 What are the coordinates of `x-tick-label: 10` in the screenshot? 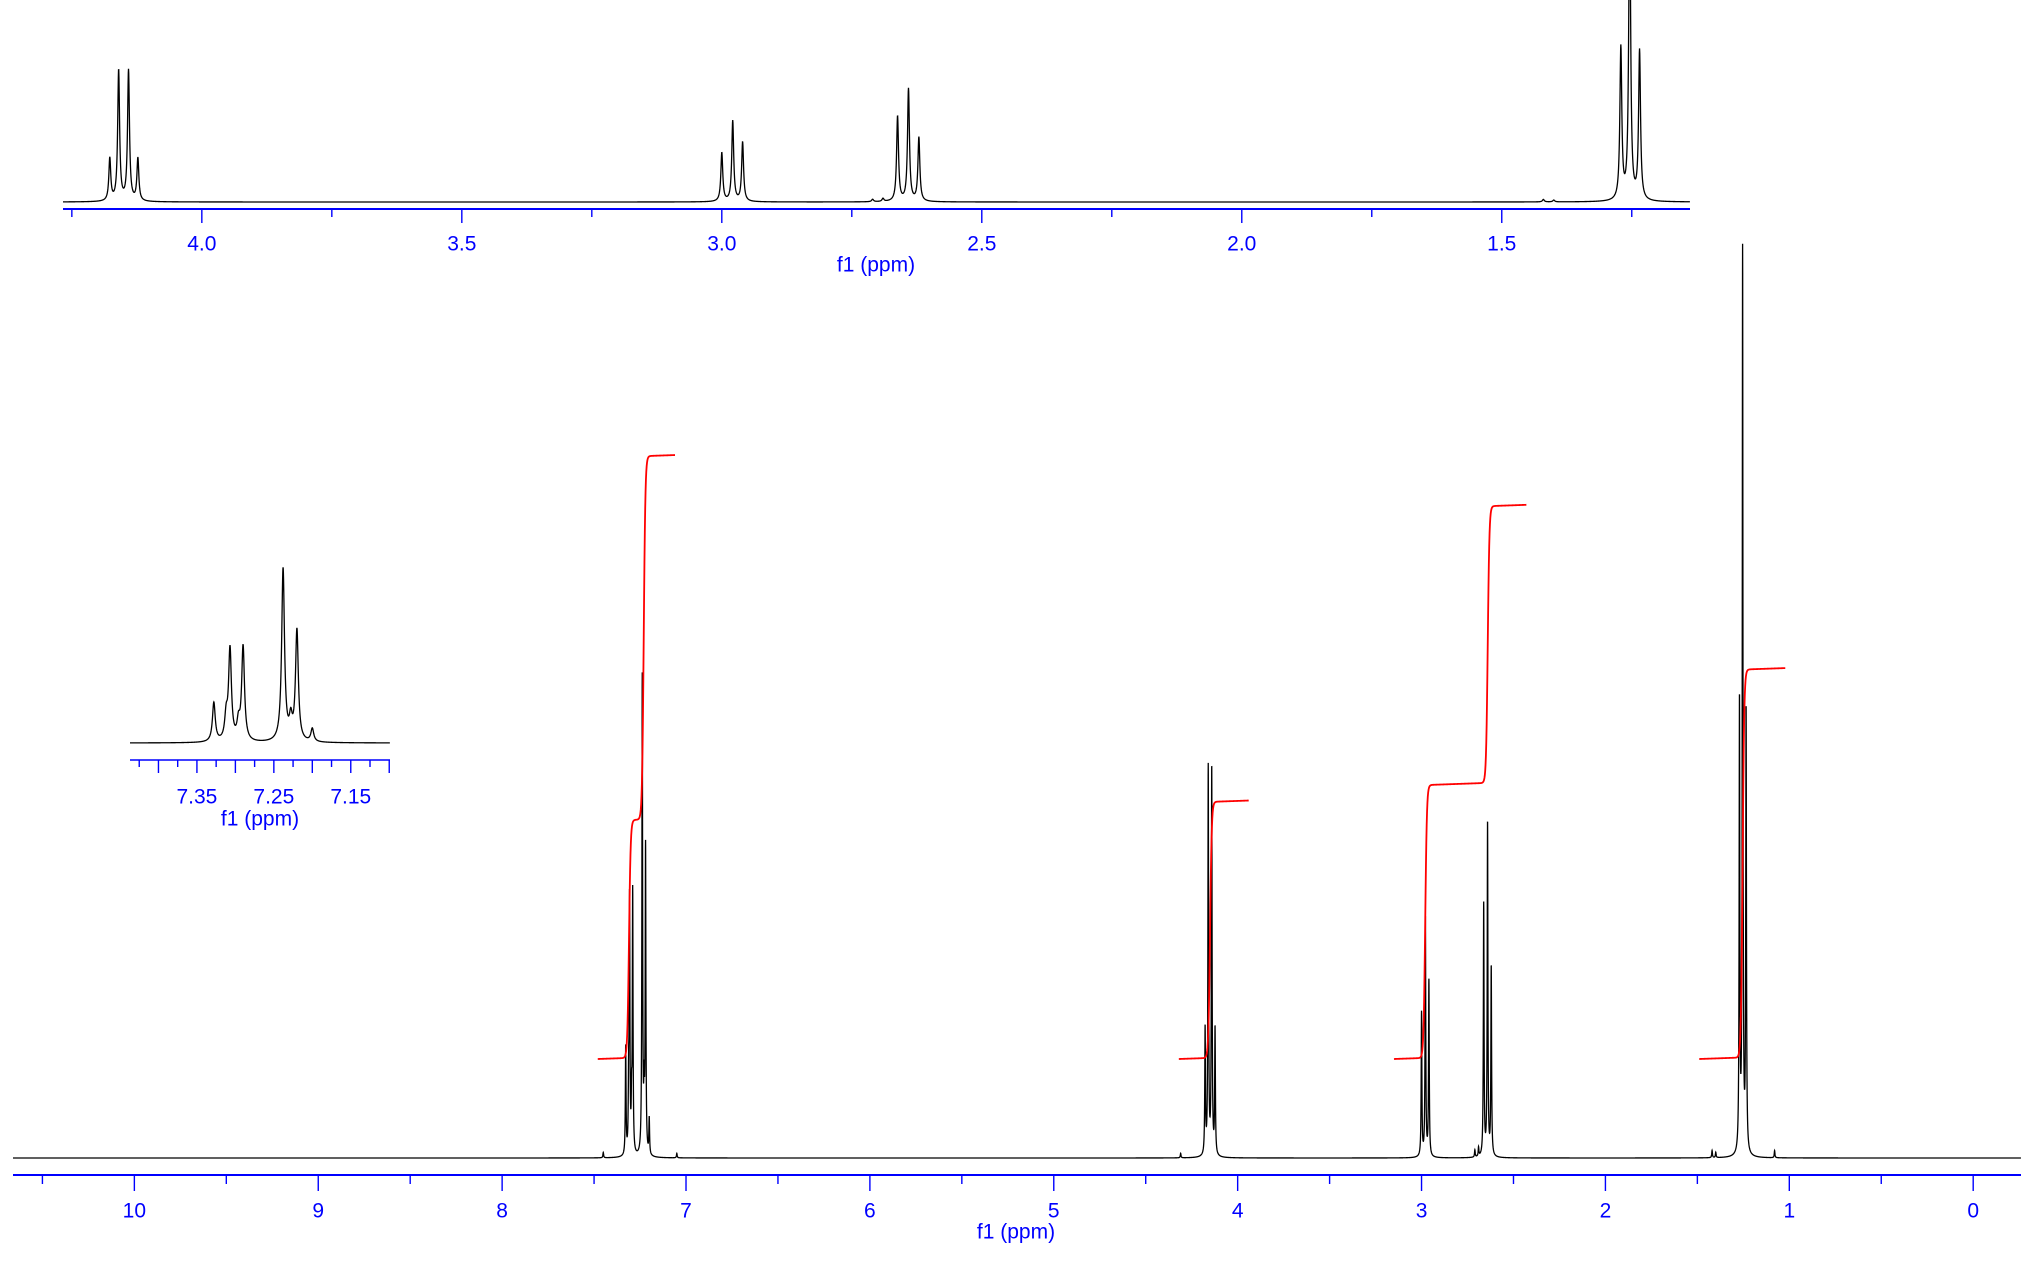 It's located at (134, 1211).